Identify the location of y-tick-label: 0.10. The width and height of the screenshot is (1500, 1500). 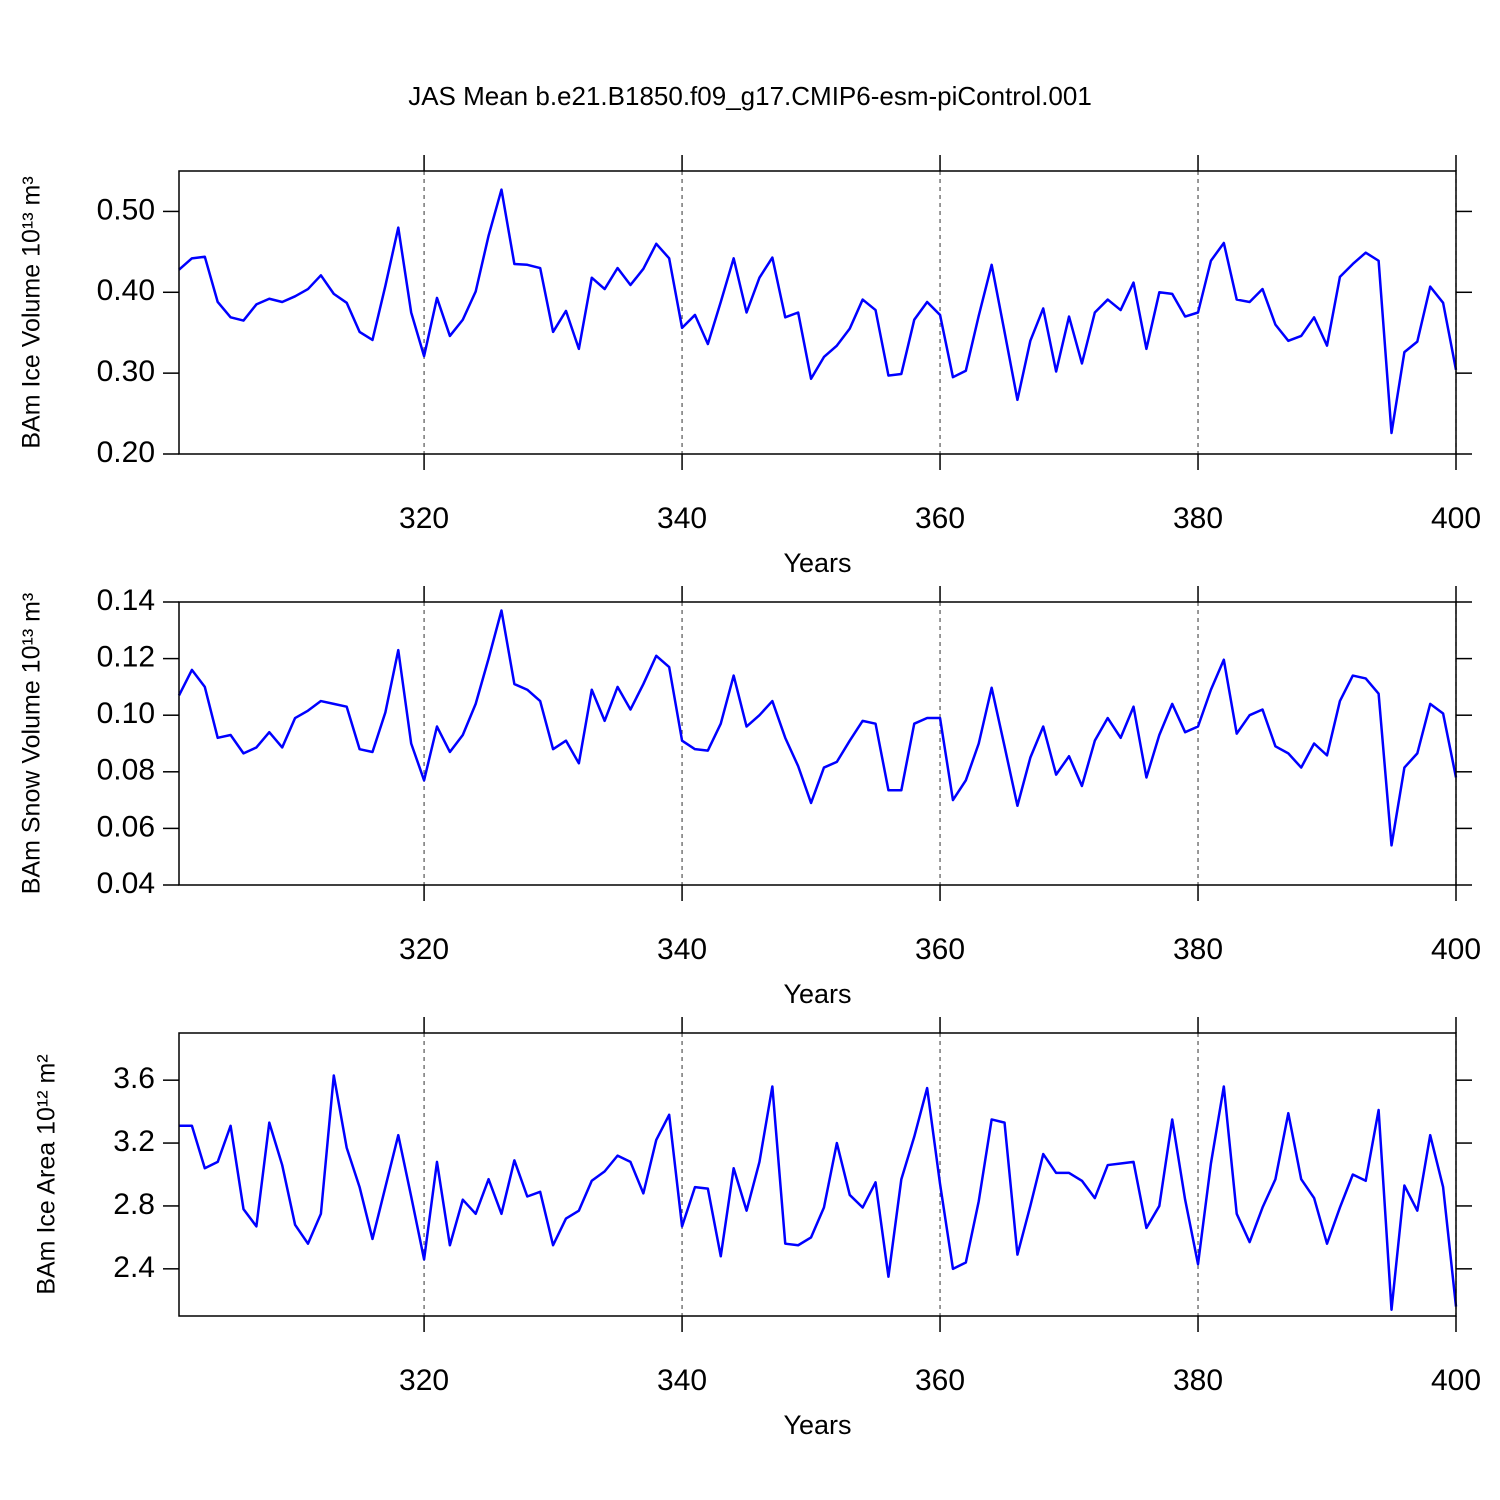
(126, 713).